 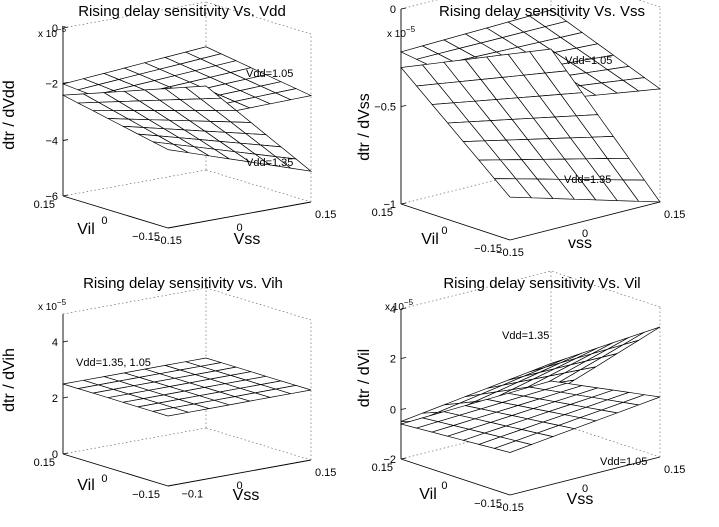 I want to click on z-tick-label: −6, so click(x=51, y=197).